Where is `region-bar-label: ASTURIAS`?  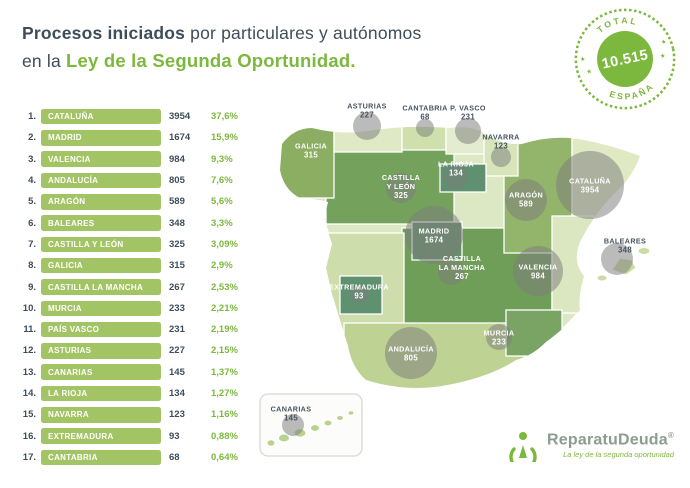
region-bar-label: ASTURIAS is located at coordinates (70, 351).